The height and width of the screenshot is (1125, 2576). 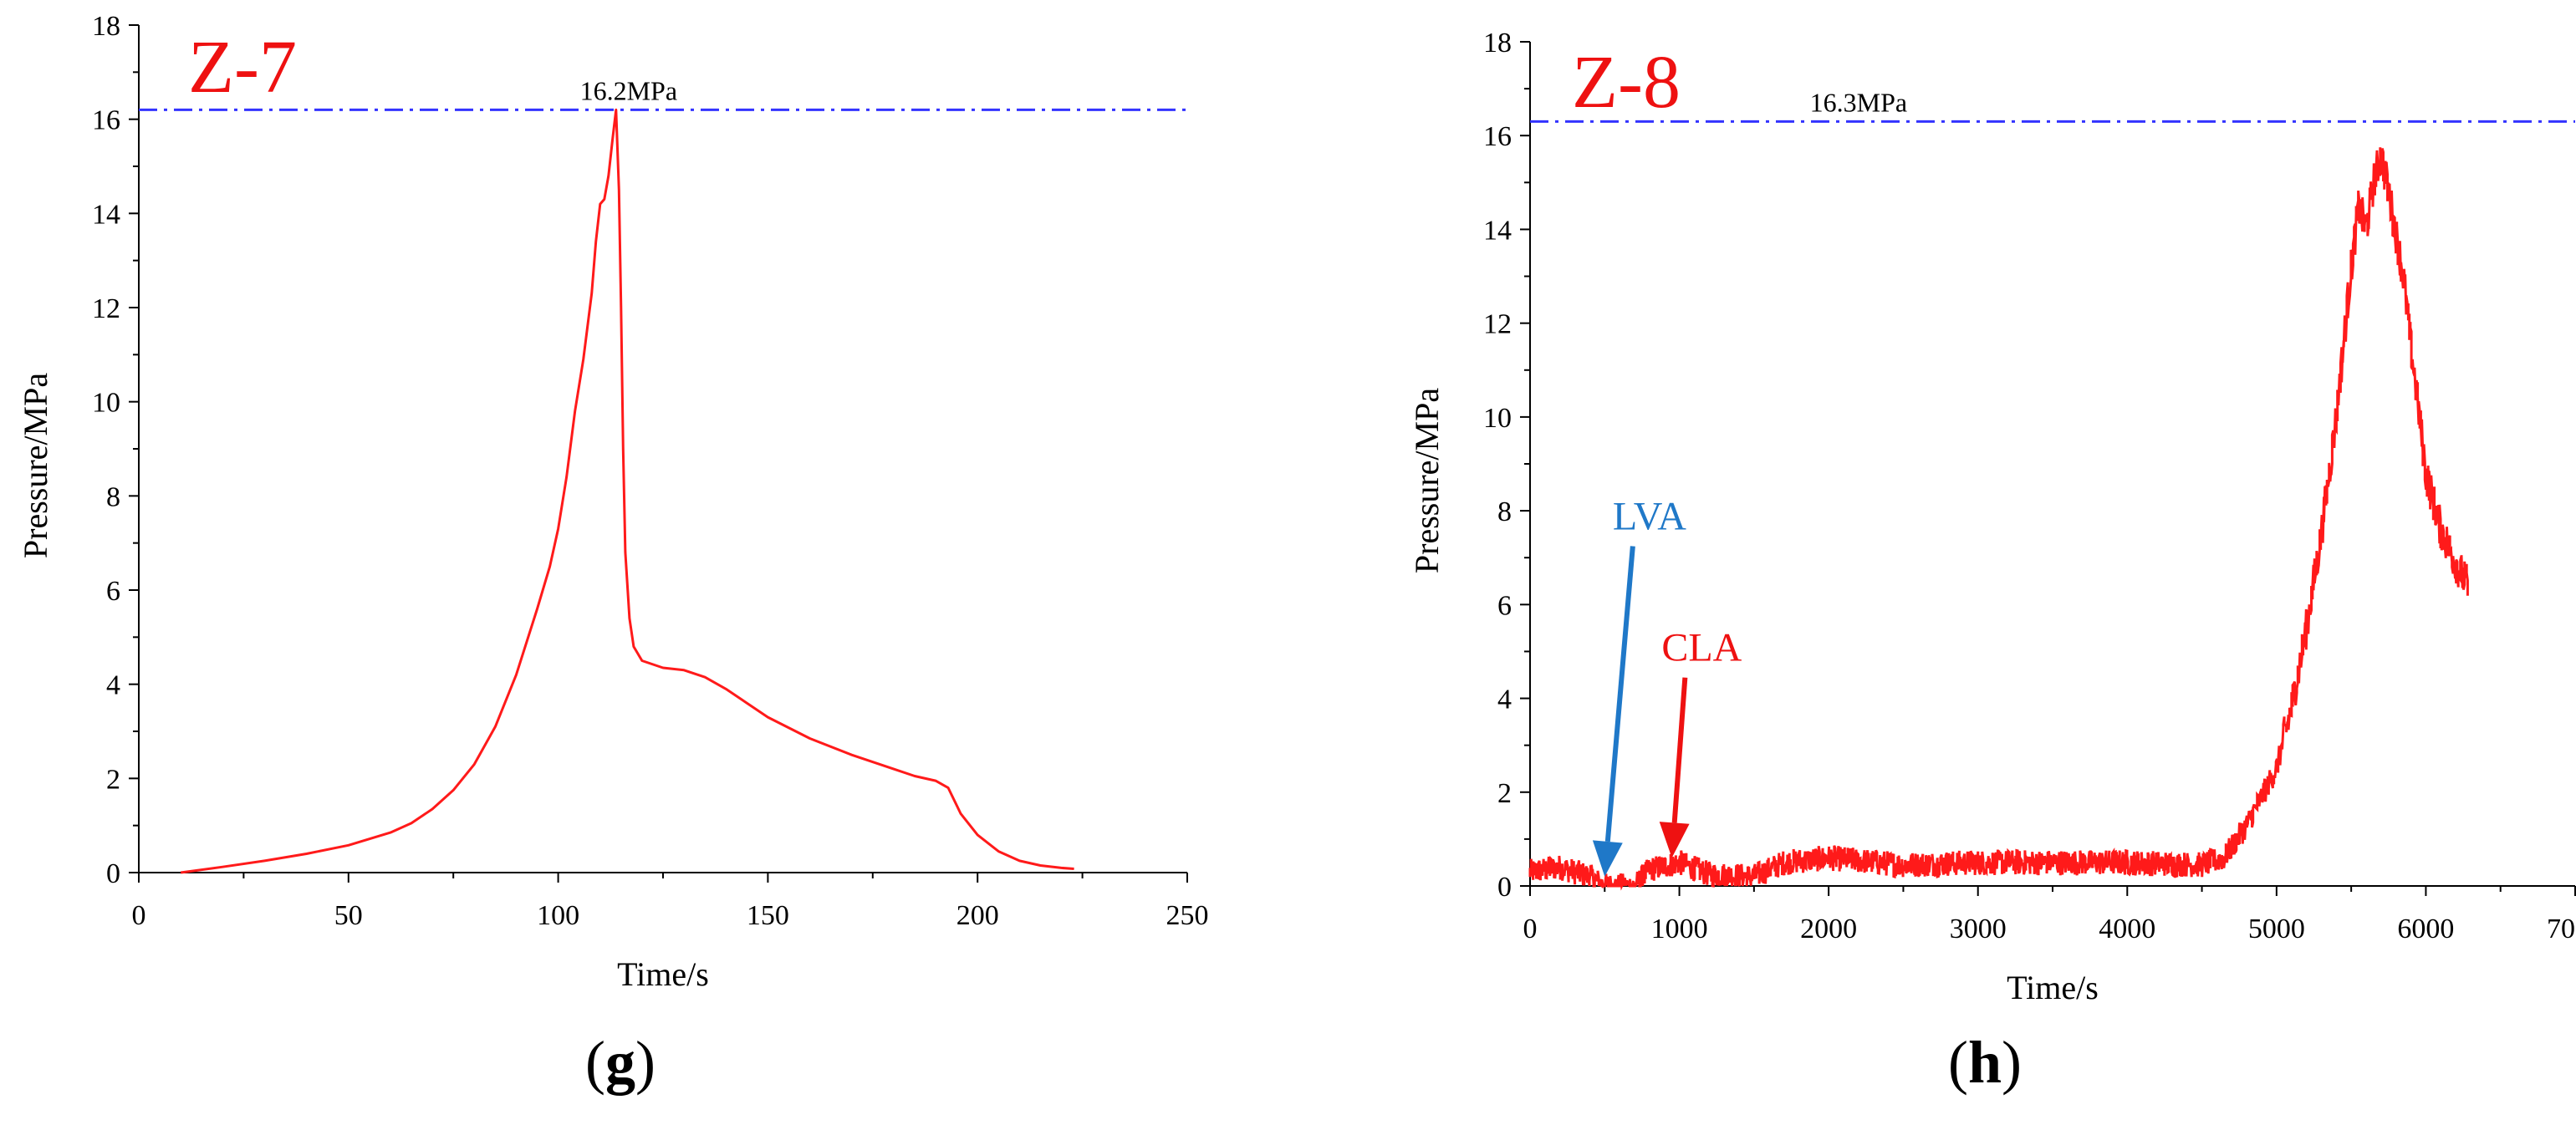 I want to click on chart-g-x-label: Time/s, so click(x=663, y=974).